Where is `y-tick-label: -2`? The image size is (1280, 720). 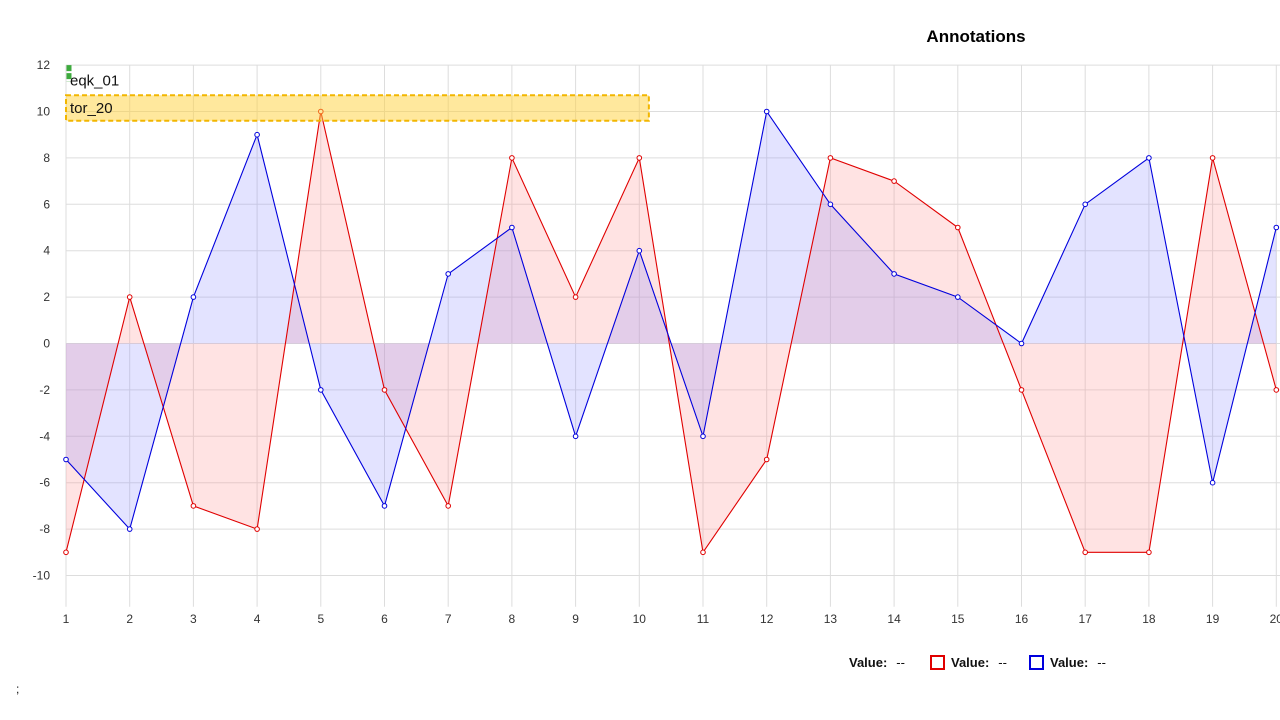
y-tick-label: -2 is located at coordinates (44, 390).